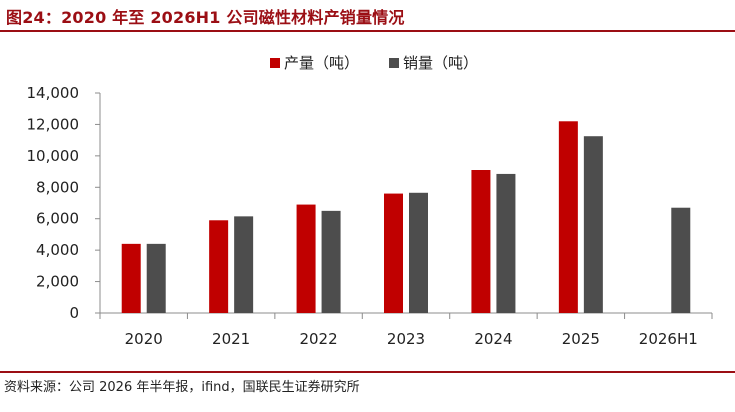 The height and width of the screenshot is (412, 735). What do you see at coordinates (244, 264) in the screenshot?
I see `bar-sales-2021` at bounding box center [244, 264].